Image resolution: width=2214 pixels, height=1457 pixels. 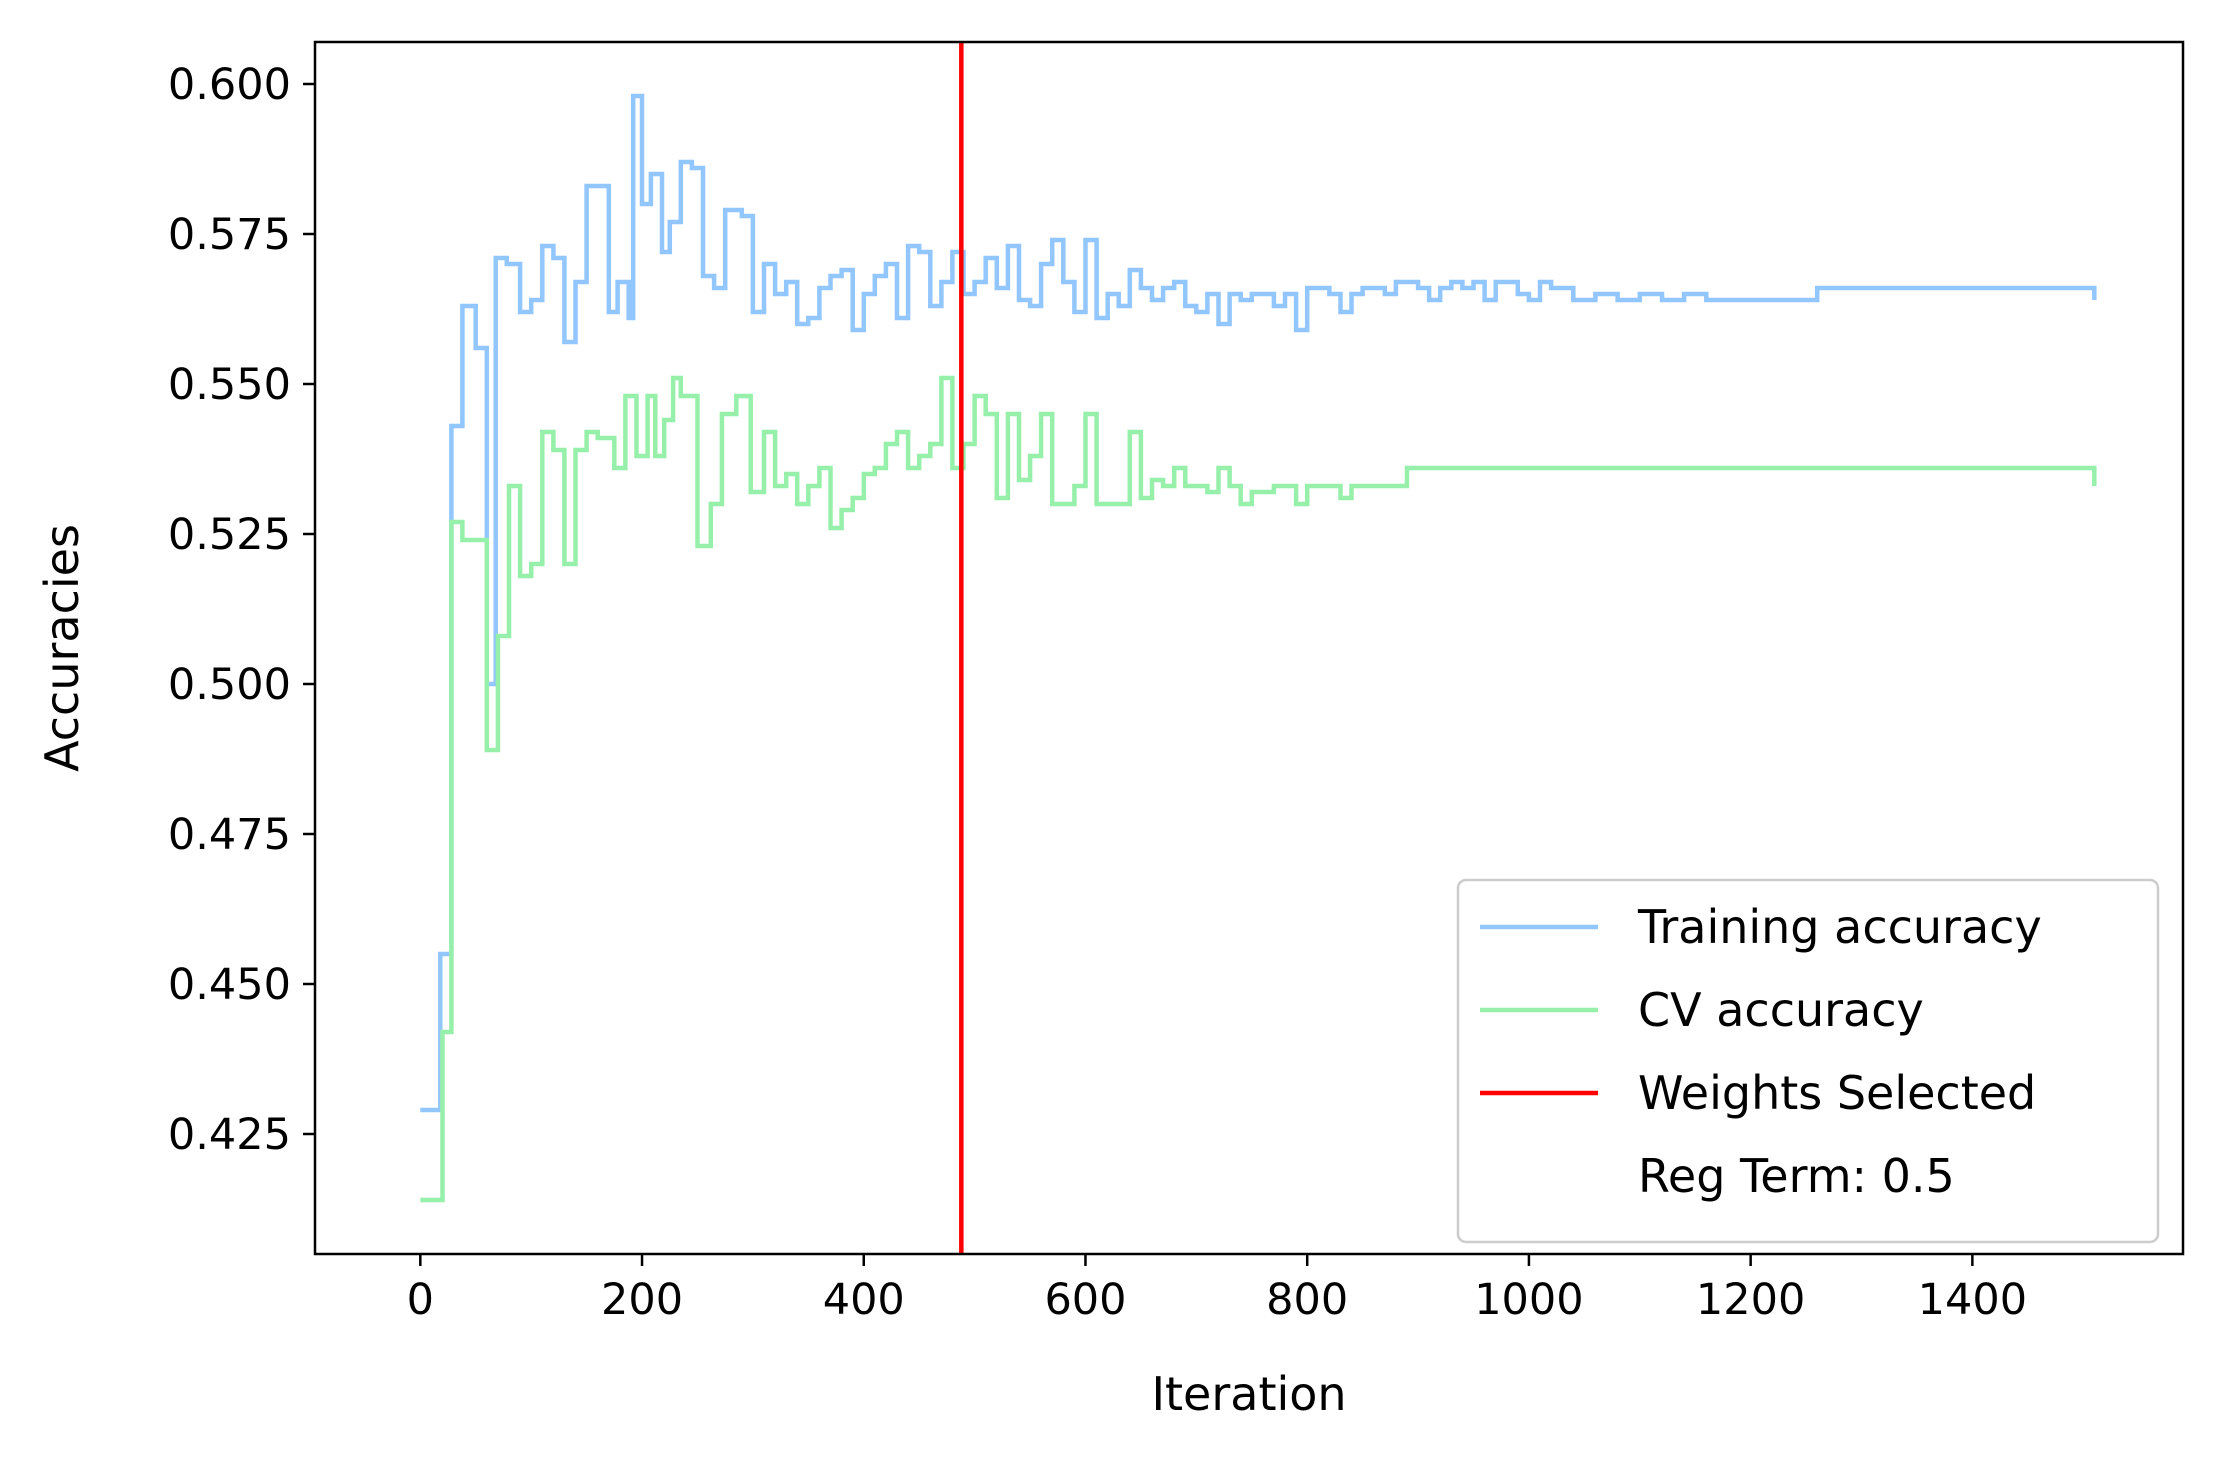 I want to click on y-axis: 0.425 0.450 0.475 0.500 0.525 0.550 0.575 0.600, so click(x=241, y=610).